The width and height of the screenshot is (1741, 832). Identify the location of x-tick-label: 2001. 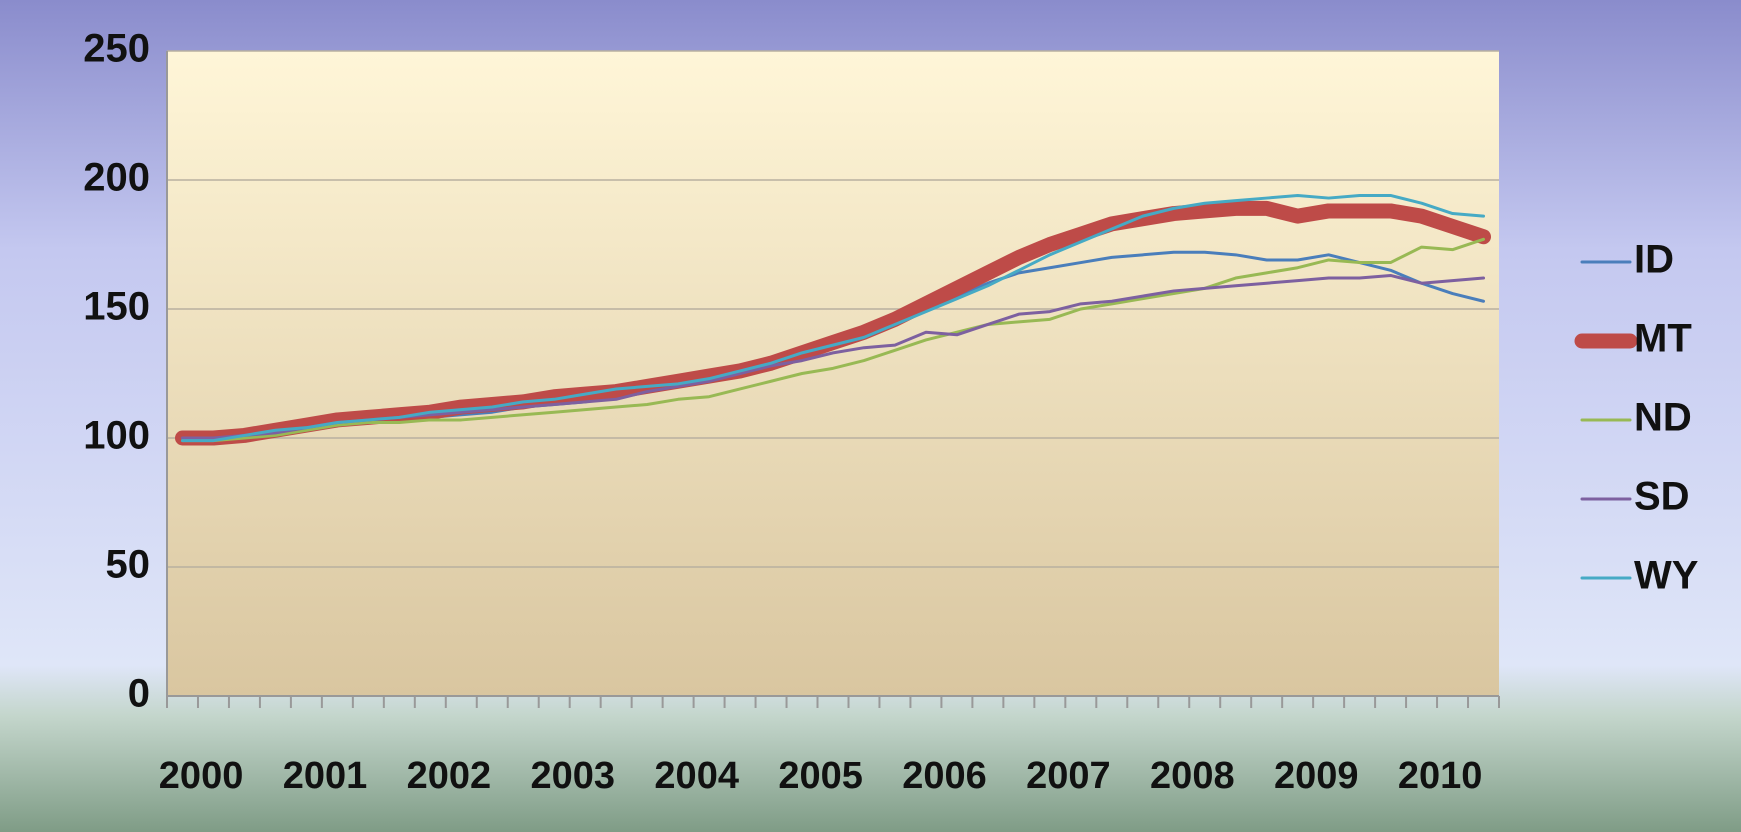
(325, 776).